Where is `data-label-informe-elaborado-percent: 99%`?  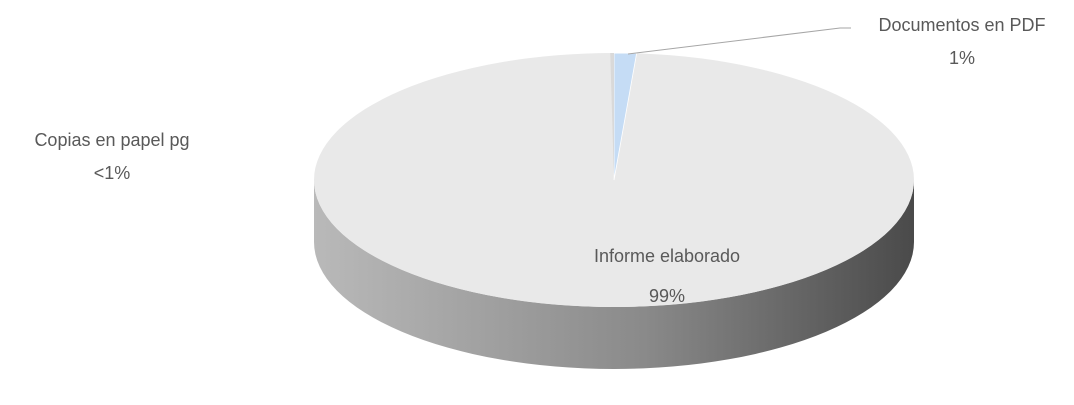
data-label-informe-elaborado-percent: 99% is located at coordinates (667, 296).